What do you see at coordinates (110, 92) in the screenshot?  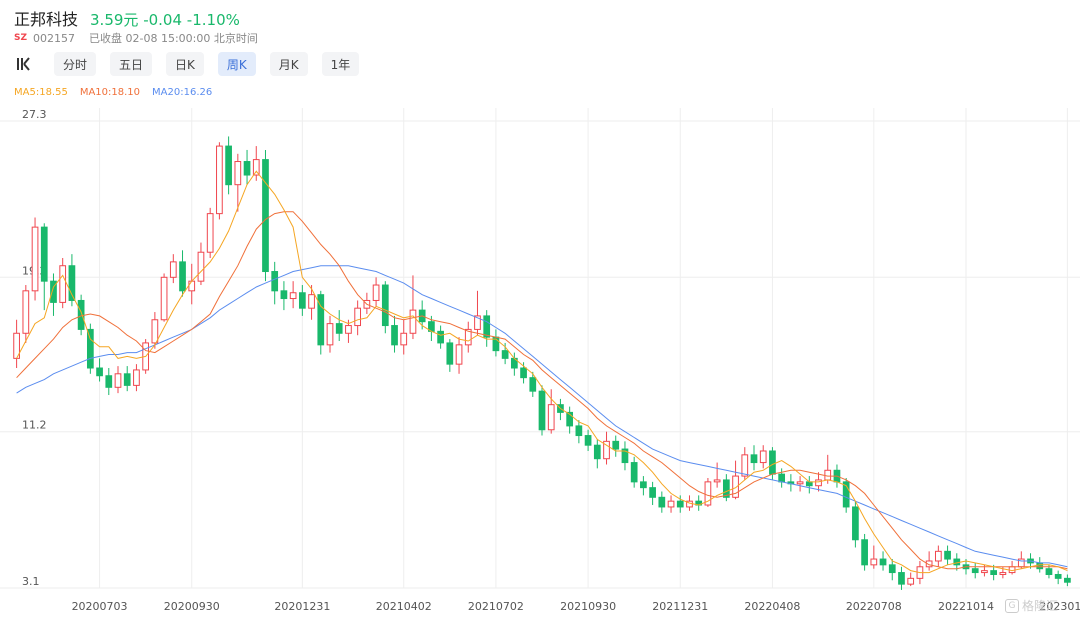 I see `ma10-label: MA10:18.10` at bounding box center [110, 92].